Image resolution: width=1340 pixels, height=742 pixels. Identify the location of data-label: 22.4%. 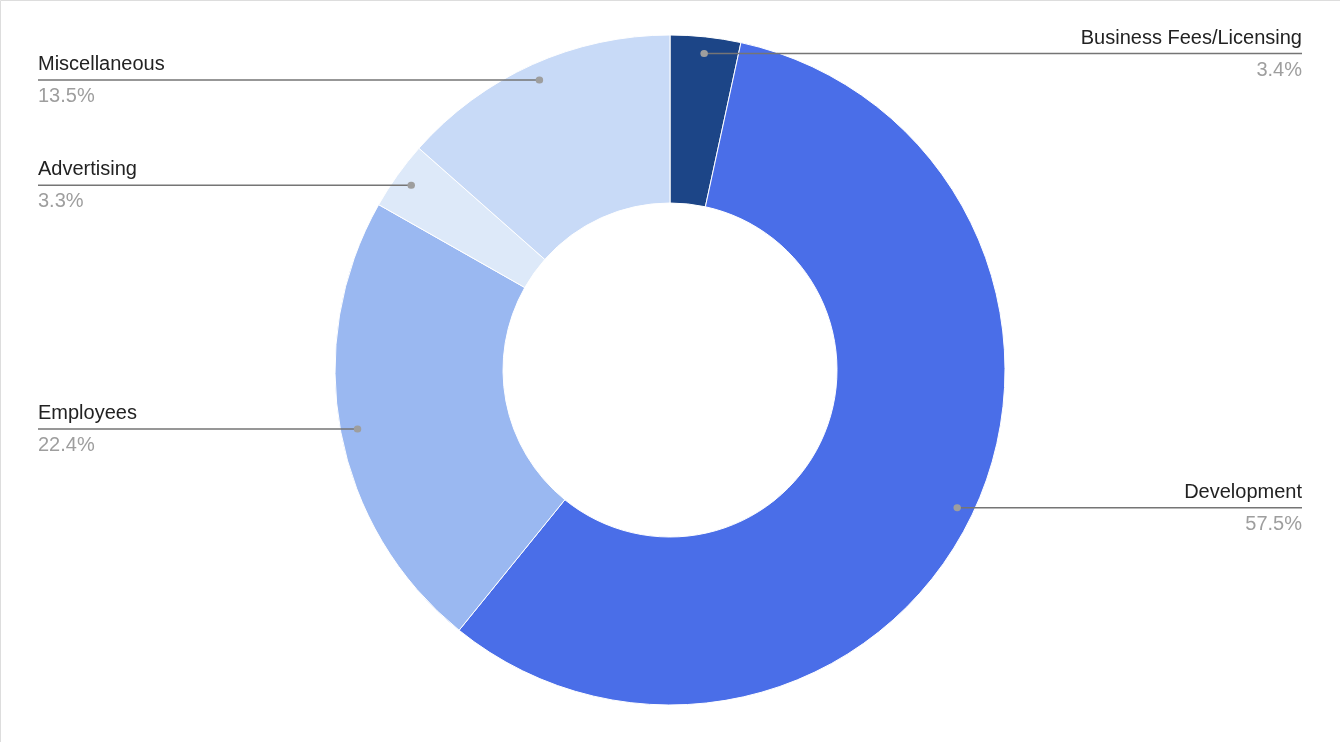
(66, 444).